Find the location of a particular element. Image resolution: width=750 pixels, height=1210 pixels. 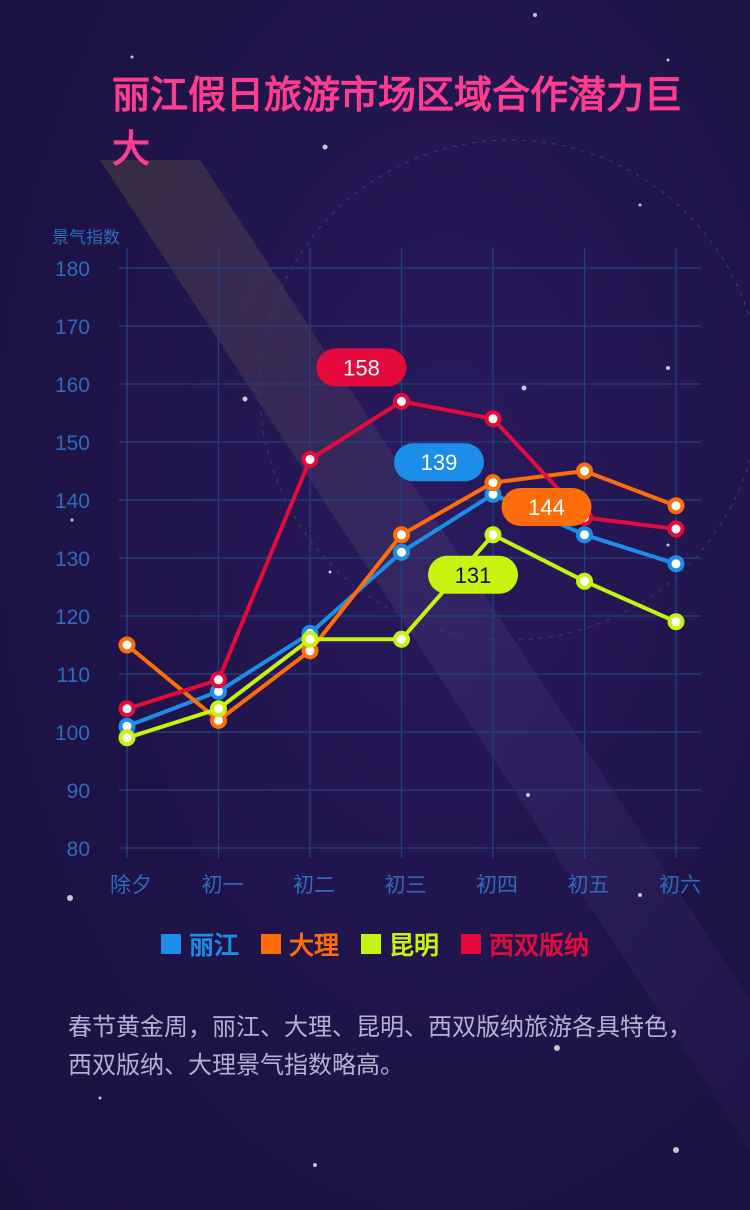

annotation-label: 139 is located at coordinates (439, 462).